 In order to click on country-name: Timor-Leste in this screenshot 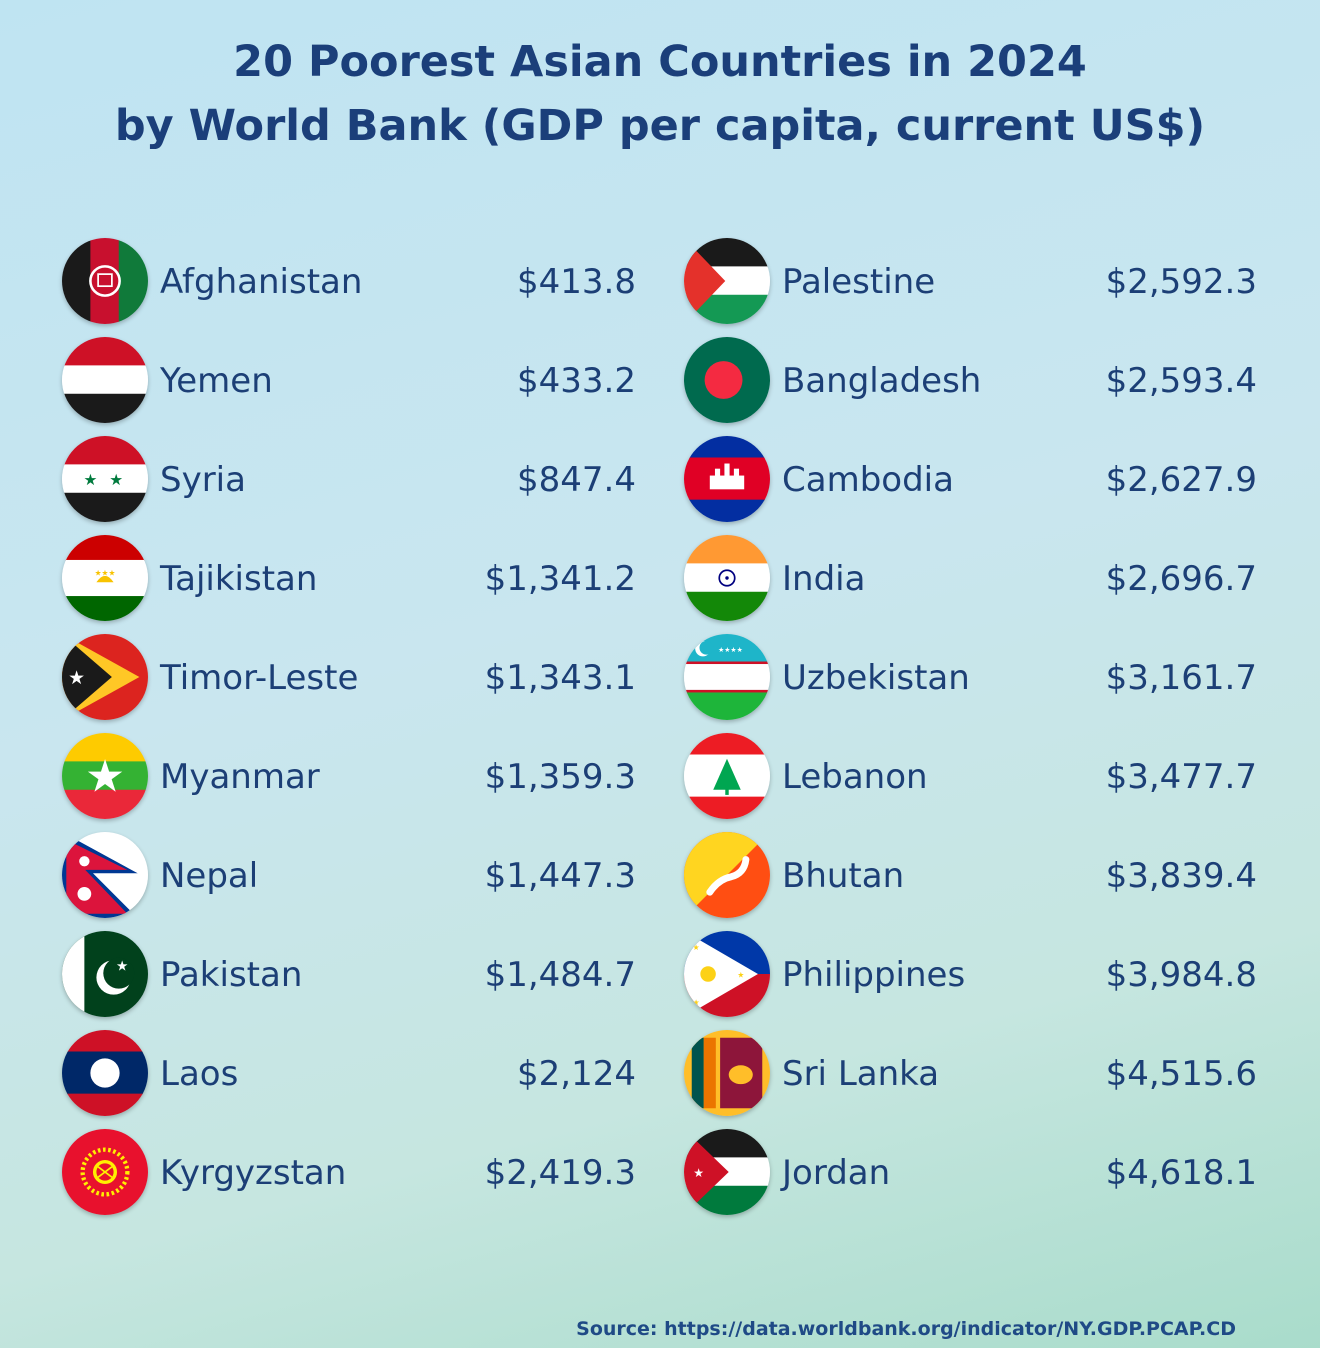, I will do `click(259, 678)`.